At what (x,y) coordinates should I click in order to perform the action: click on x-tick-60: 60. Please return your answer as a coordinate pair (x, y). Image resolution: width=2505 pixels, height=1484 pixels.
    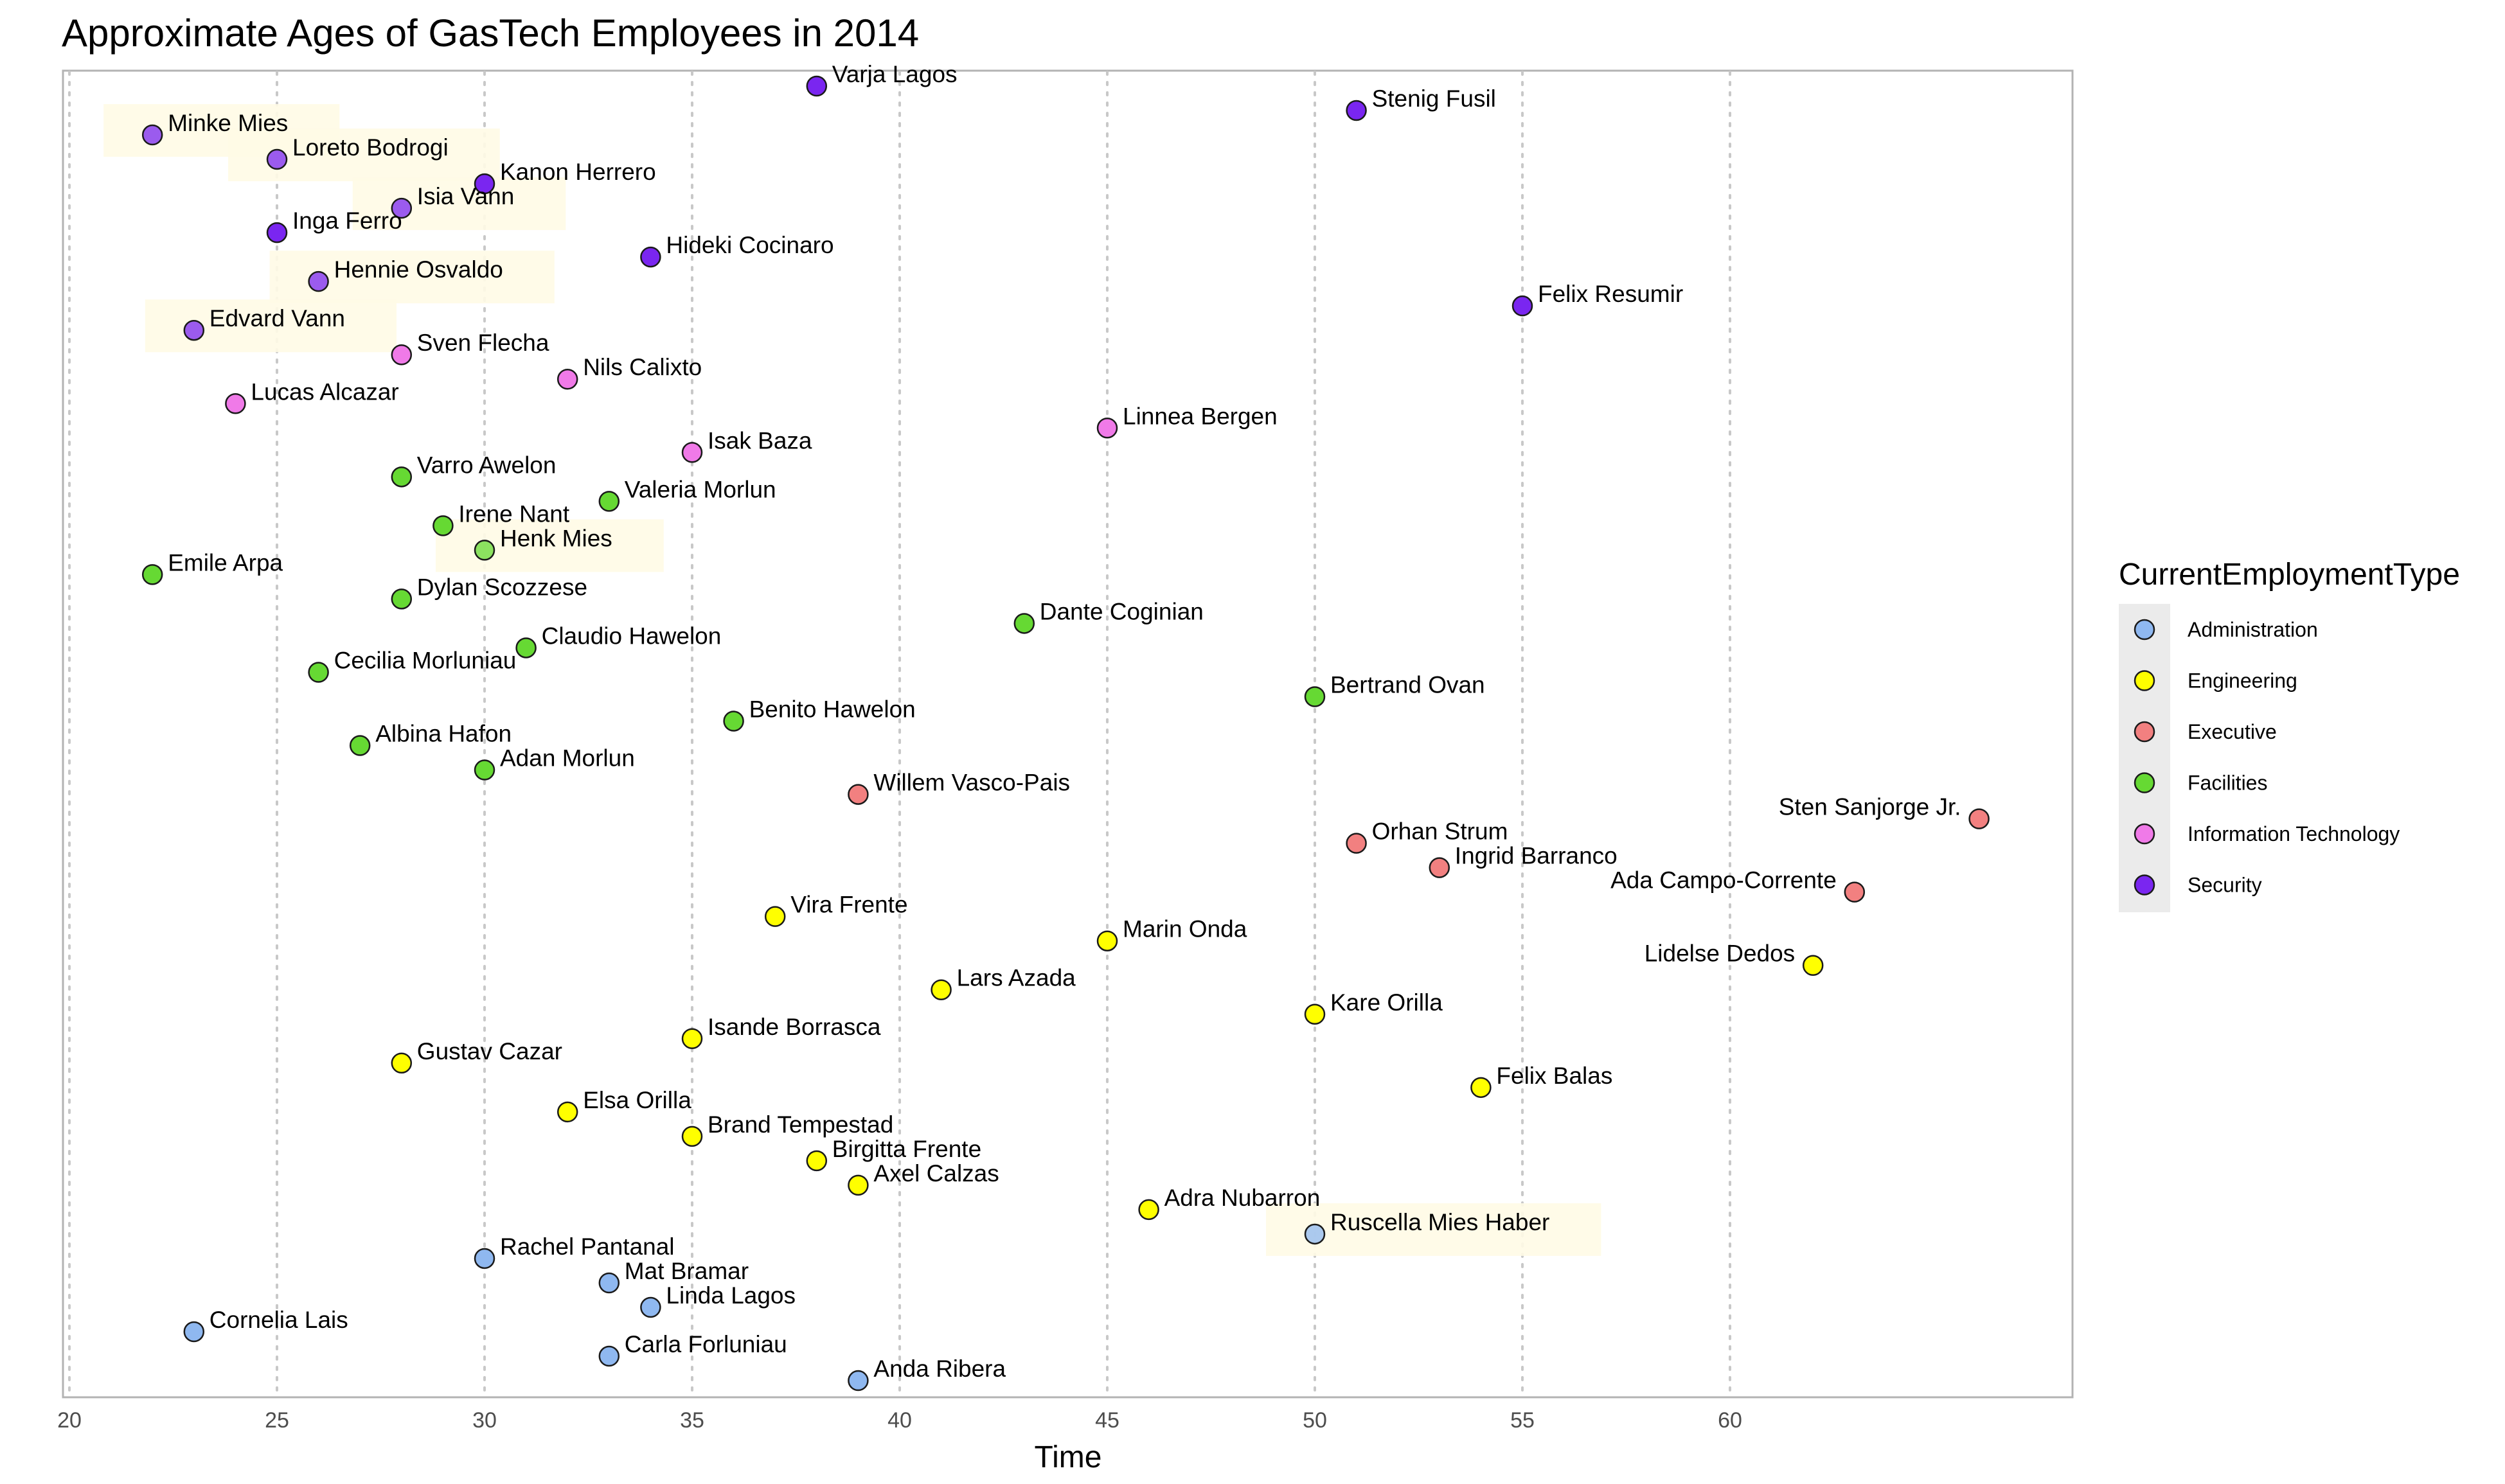
    Looking at the image, I should click on (1730, 1420).